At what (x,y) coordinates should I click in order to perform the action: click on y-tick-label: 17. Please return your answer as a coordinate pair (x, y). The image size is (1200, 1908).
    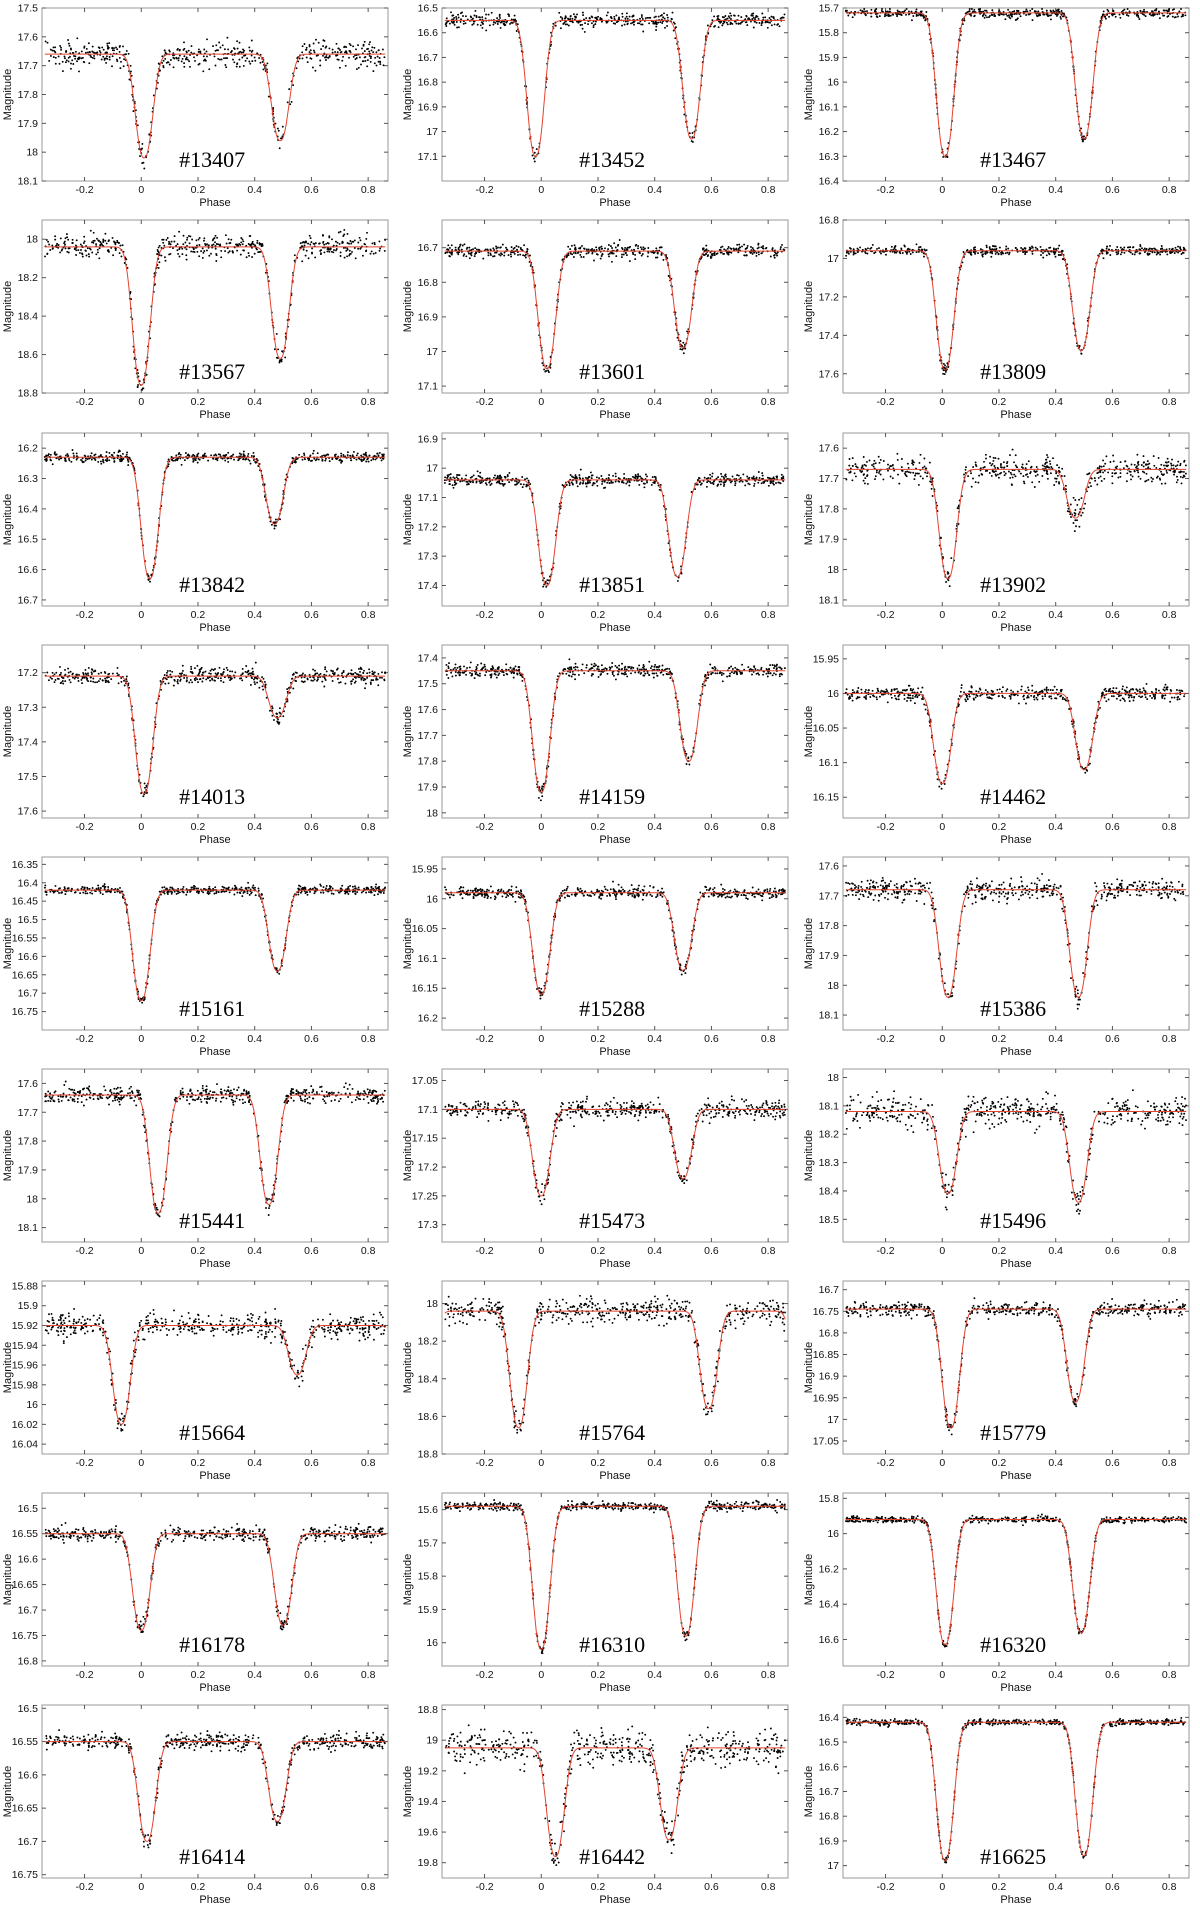
    Looking at the image, I should click on (432, 132).